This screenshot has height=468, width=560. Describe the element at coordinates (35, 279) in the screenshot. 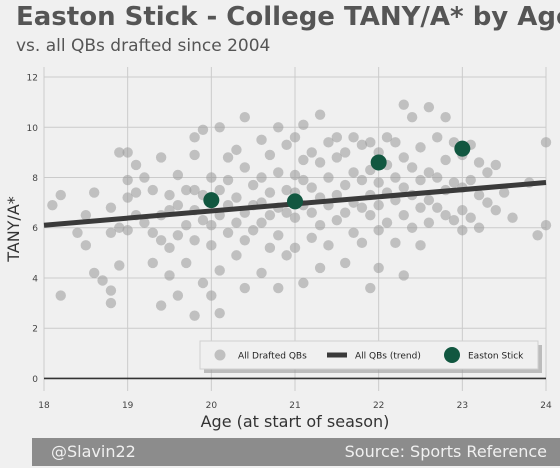

I see `y-tick-label: 4` at that location.